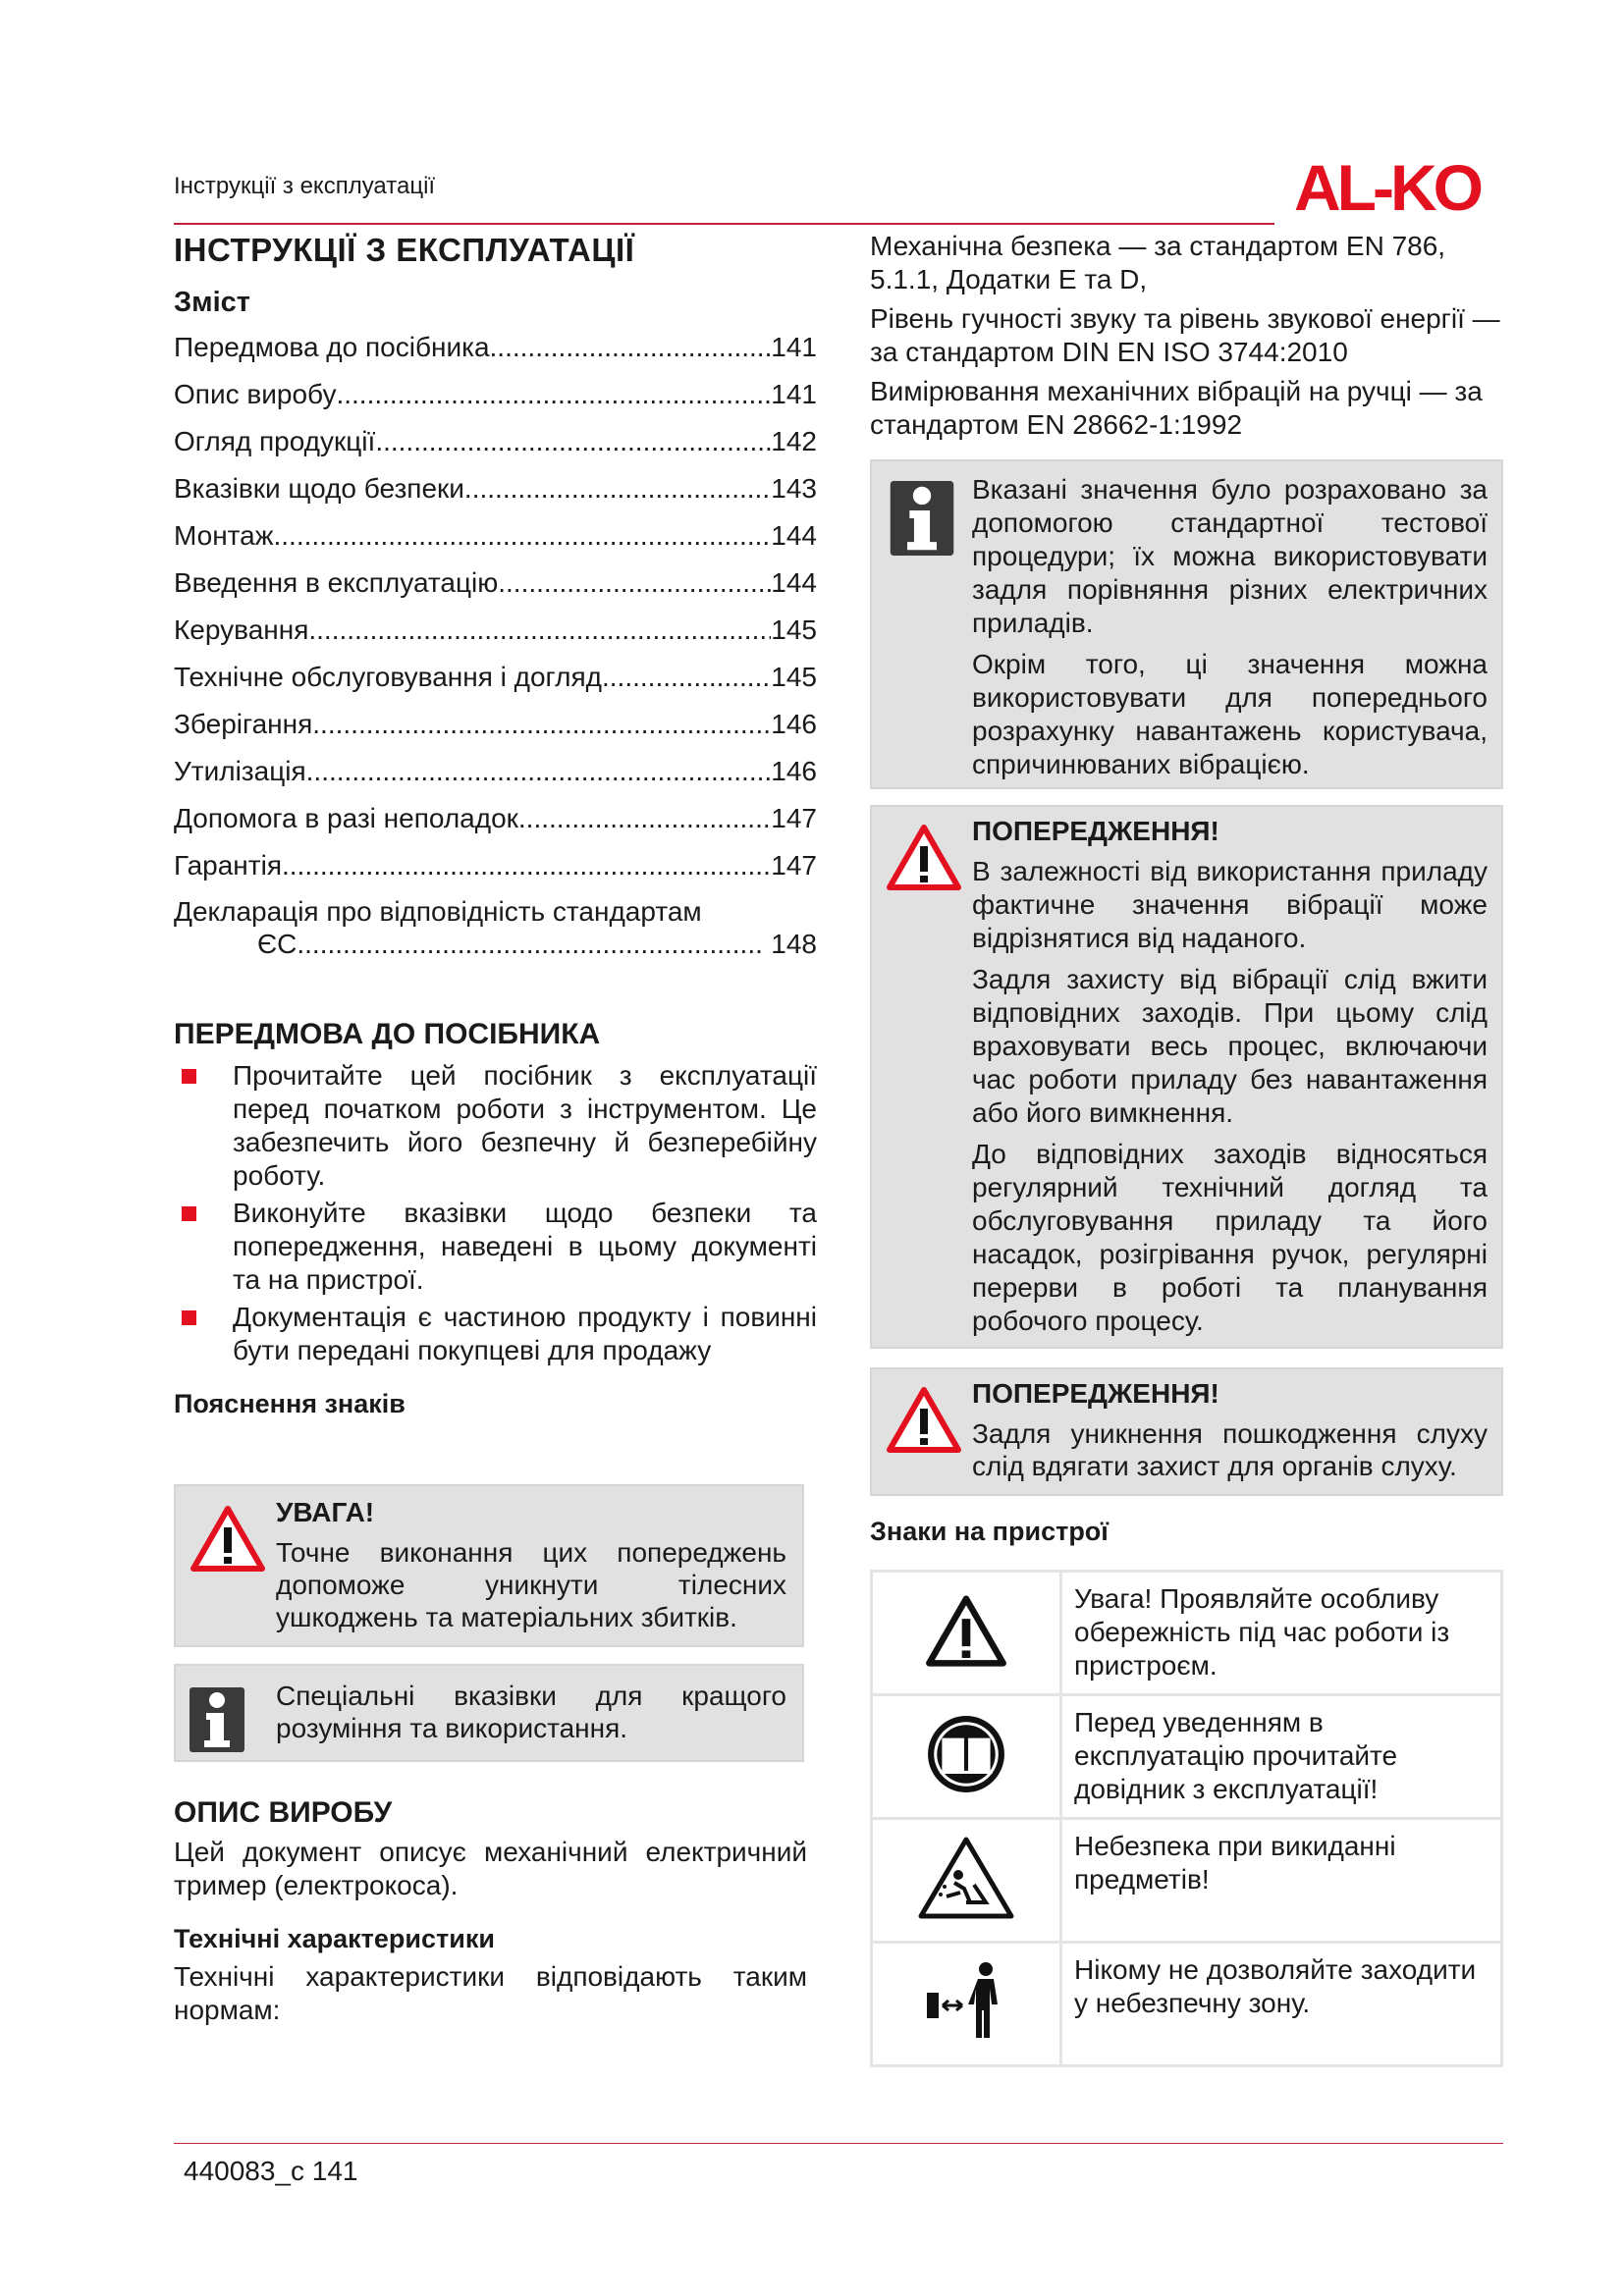  Describe the element at coordinates (495, 725) in the screenshot. I see `toc-item: Зберігання146` at that location.